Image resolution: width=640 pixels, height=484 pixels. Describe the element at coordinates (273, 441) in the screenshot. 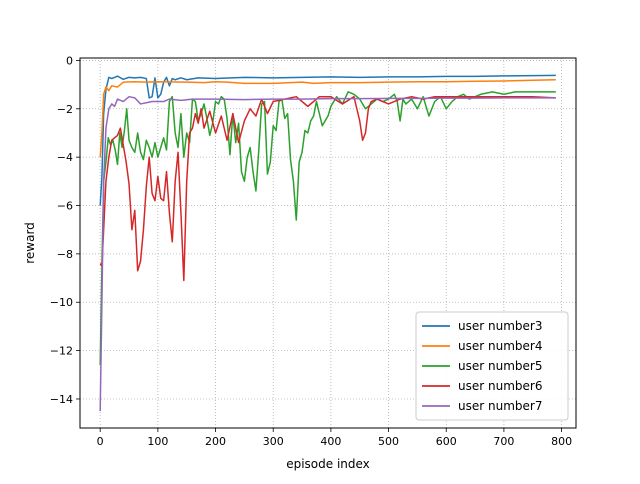

I see `x-tick-label: 300` at that location.